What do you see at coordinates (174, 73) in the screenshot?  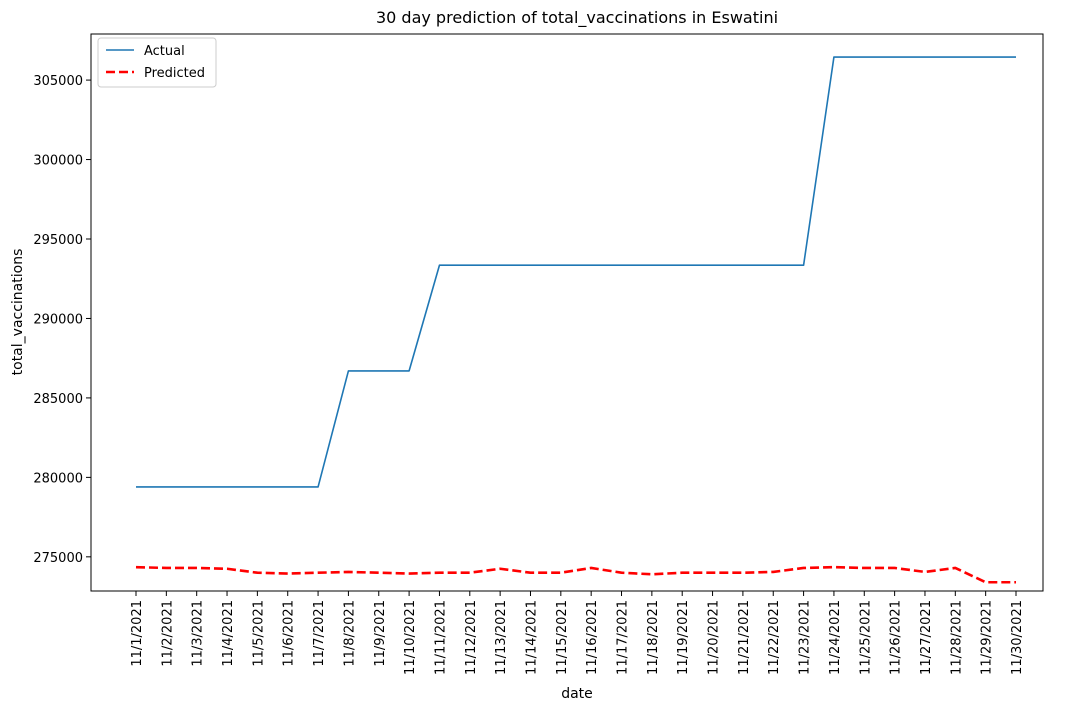 I see `legend-label-predicted: Predicted` at bounding box center [174, 73].